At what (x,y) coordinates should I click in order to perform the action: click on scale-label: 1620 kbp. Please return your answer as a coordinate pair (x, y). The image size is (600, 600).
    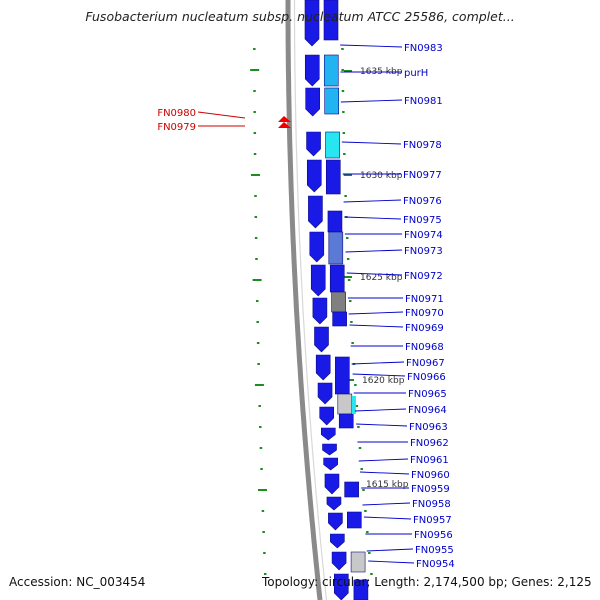
    Looking at the image, I should click on (383, 381).